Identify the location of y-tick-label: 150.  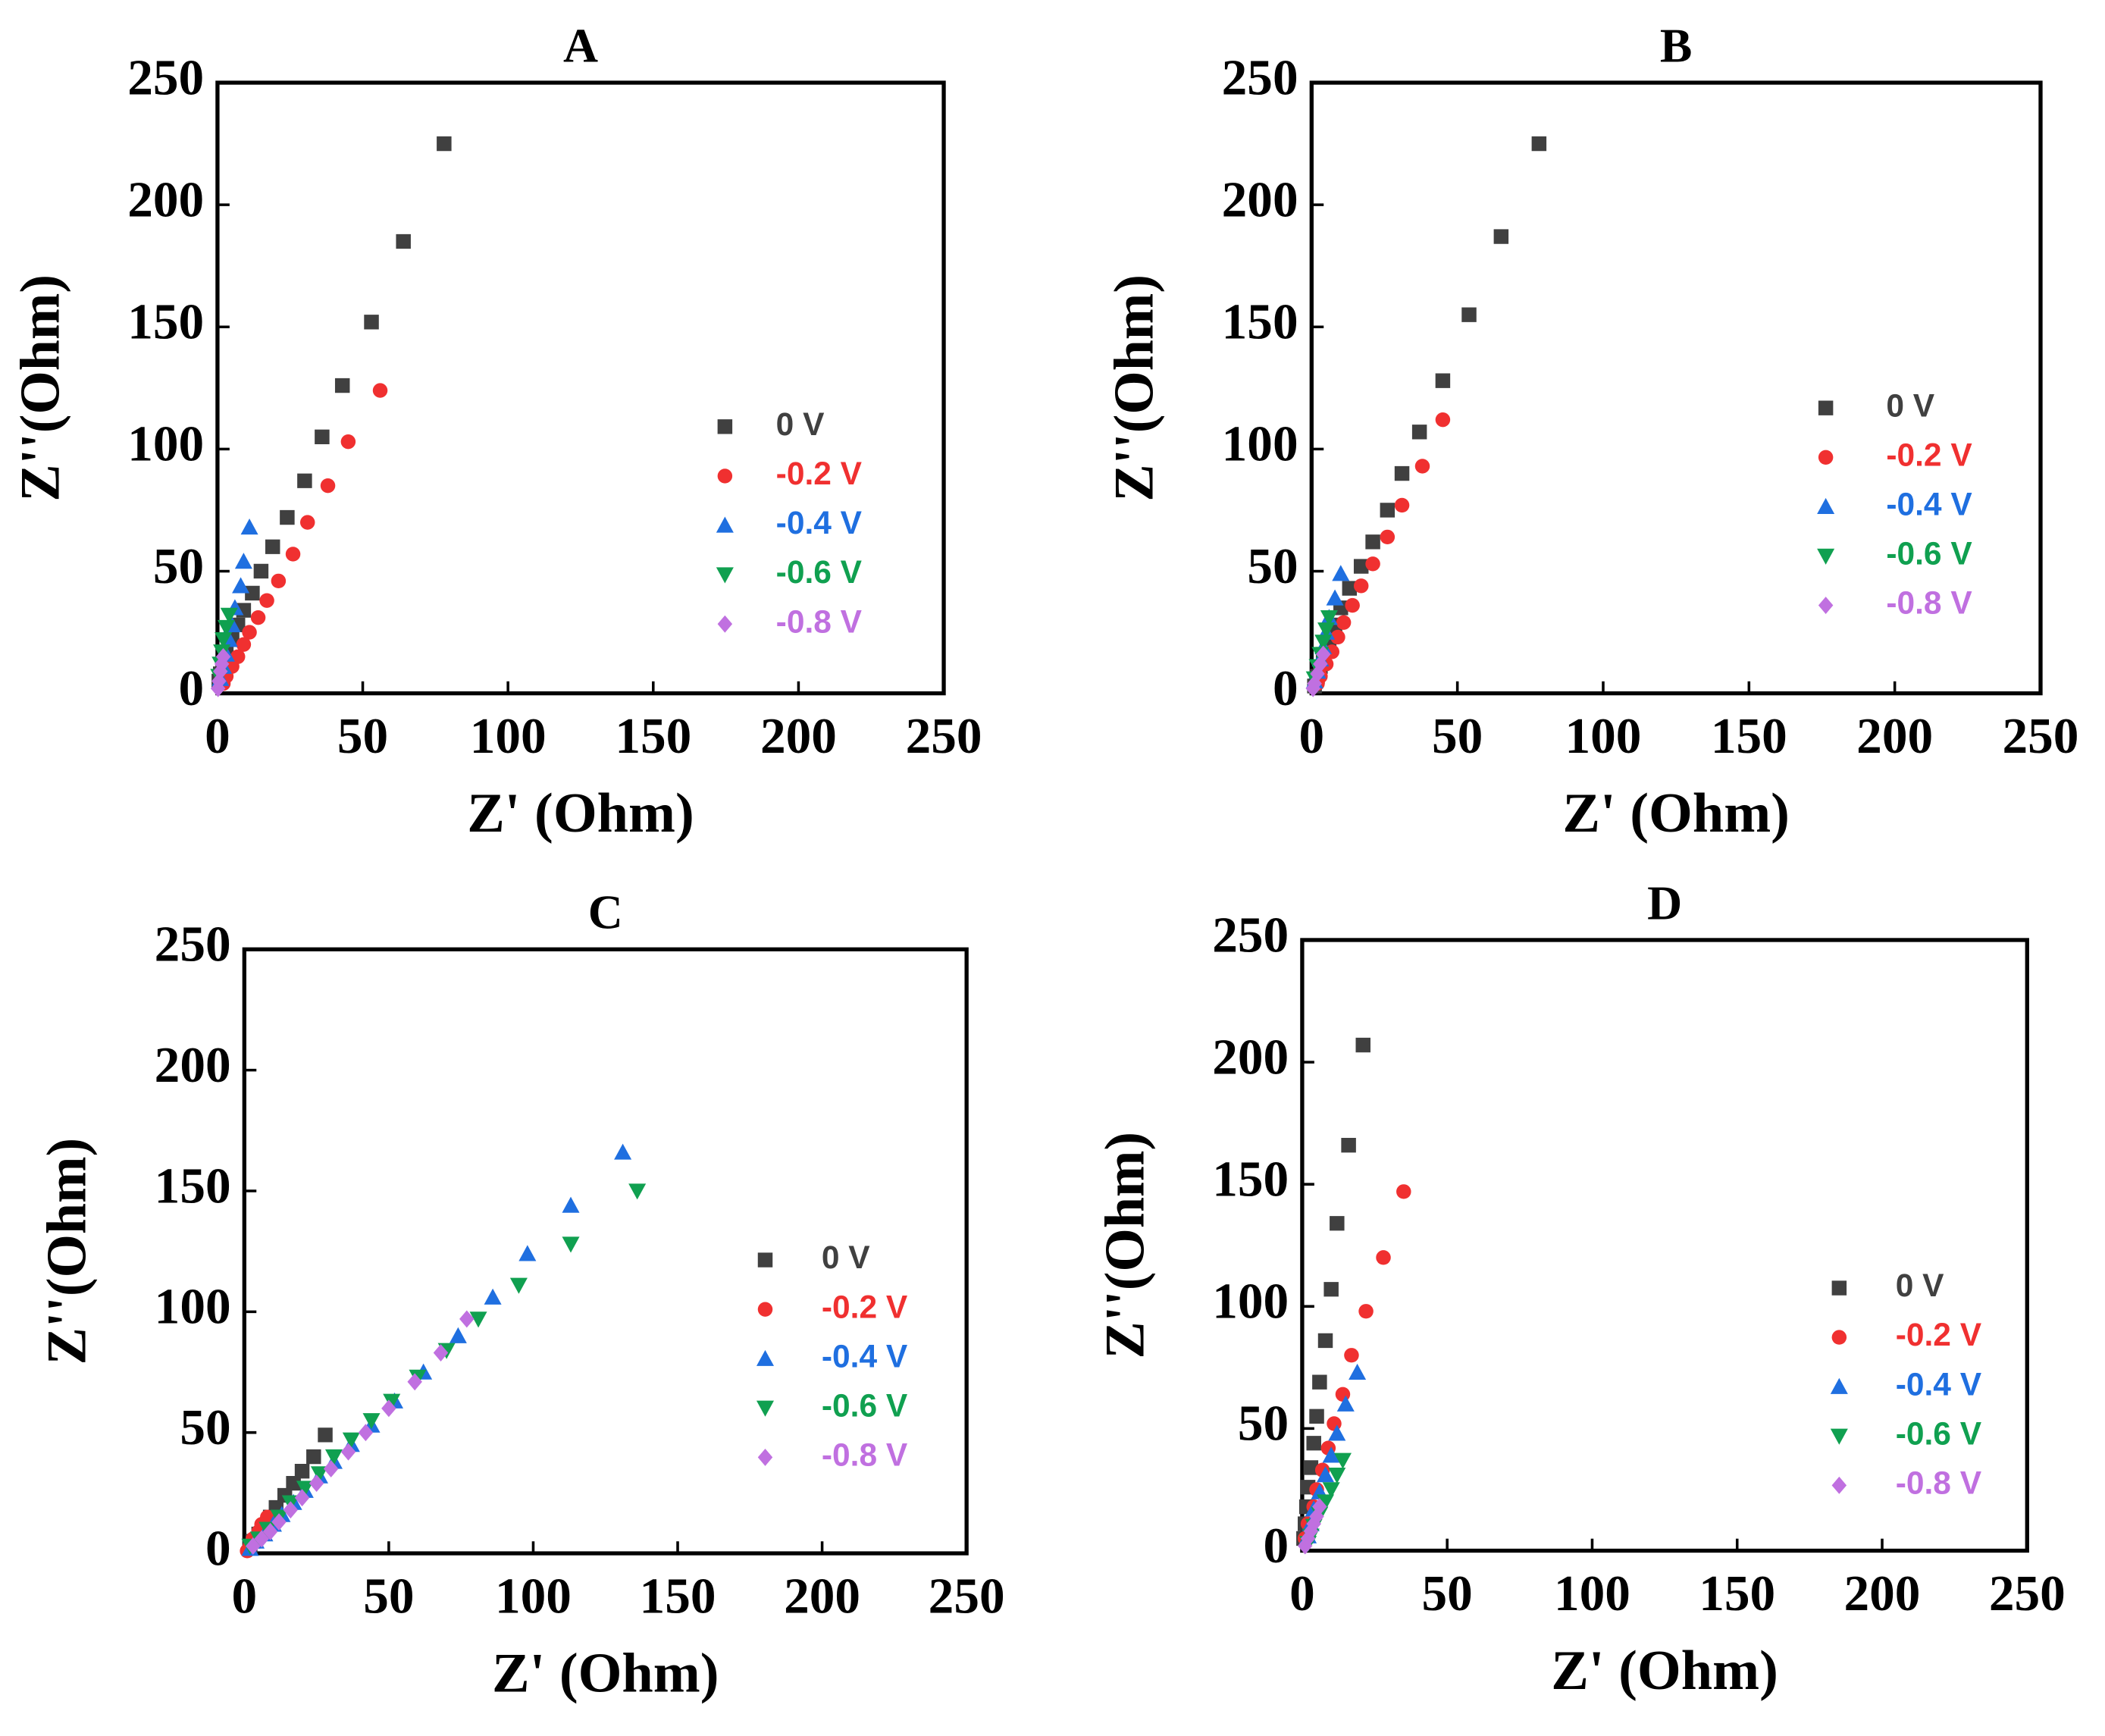
(1260, 321).